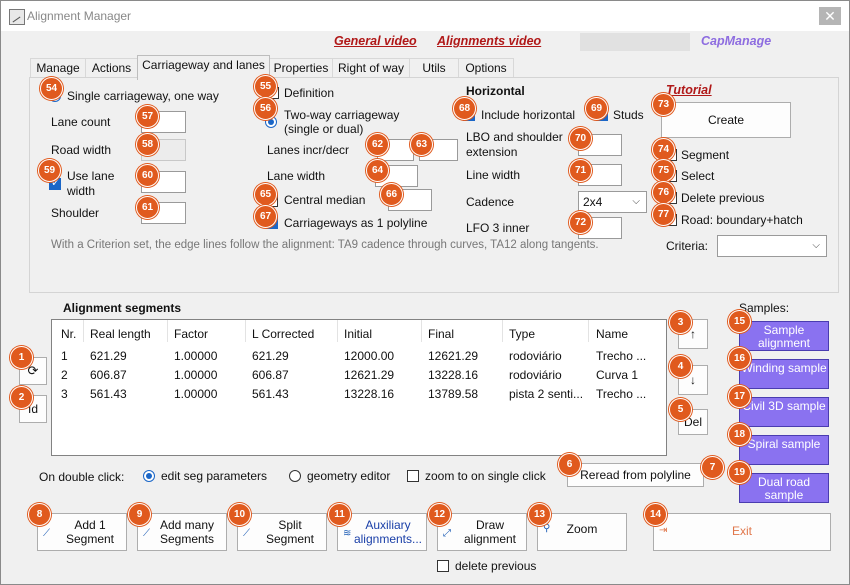 Image resolution: width=850 pixels, height=585 pixels. What do you see at coordinates (464, 108) in the screenshot?
I see `annotation-badge: 68` at bounding box center [464, 108].